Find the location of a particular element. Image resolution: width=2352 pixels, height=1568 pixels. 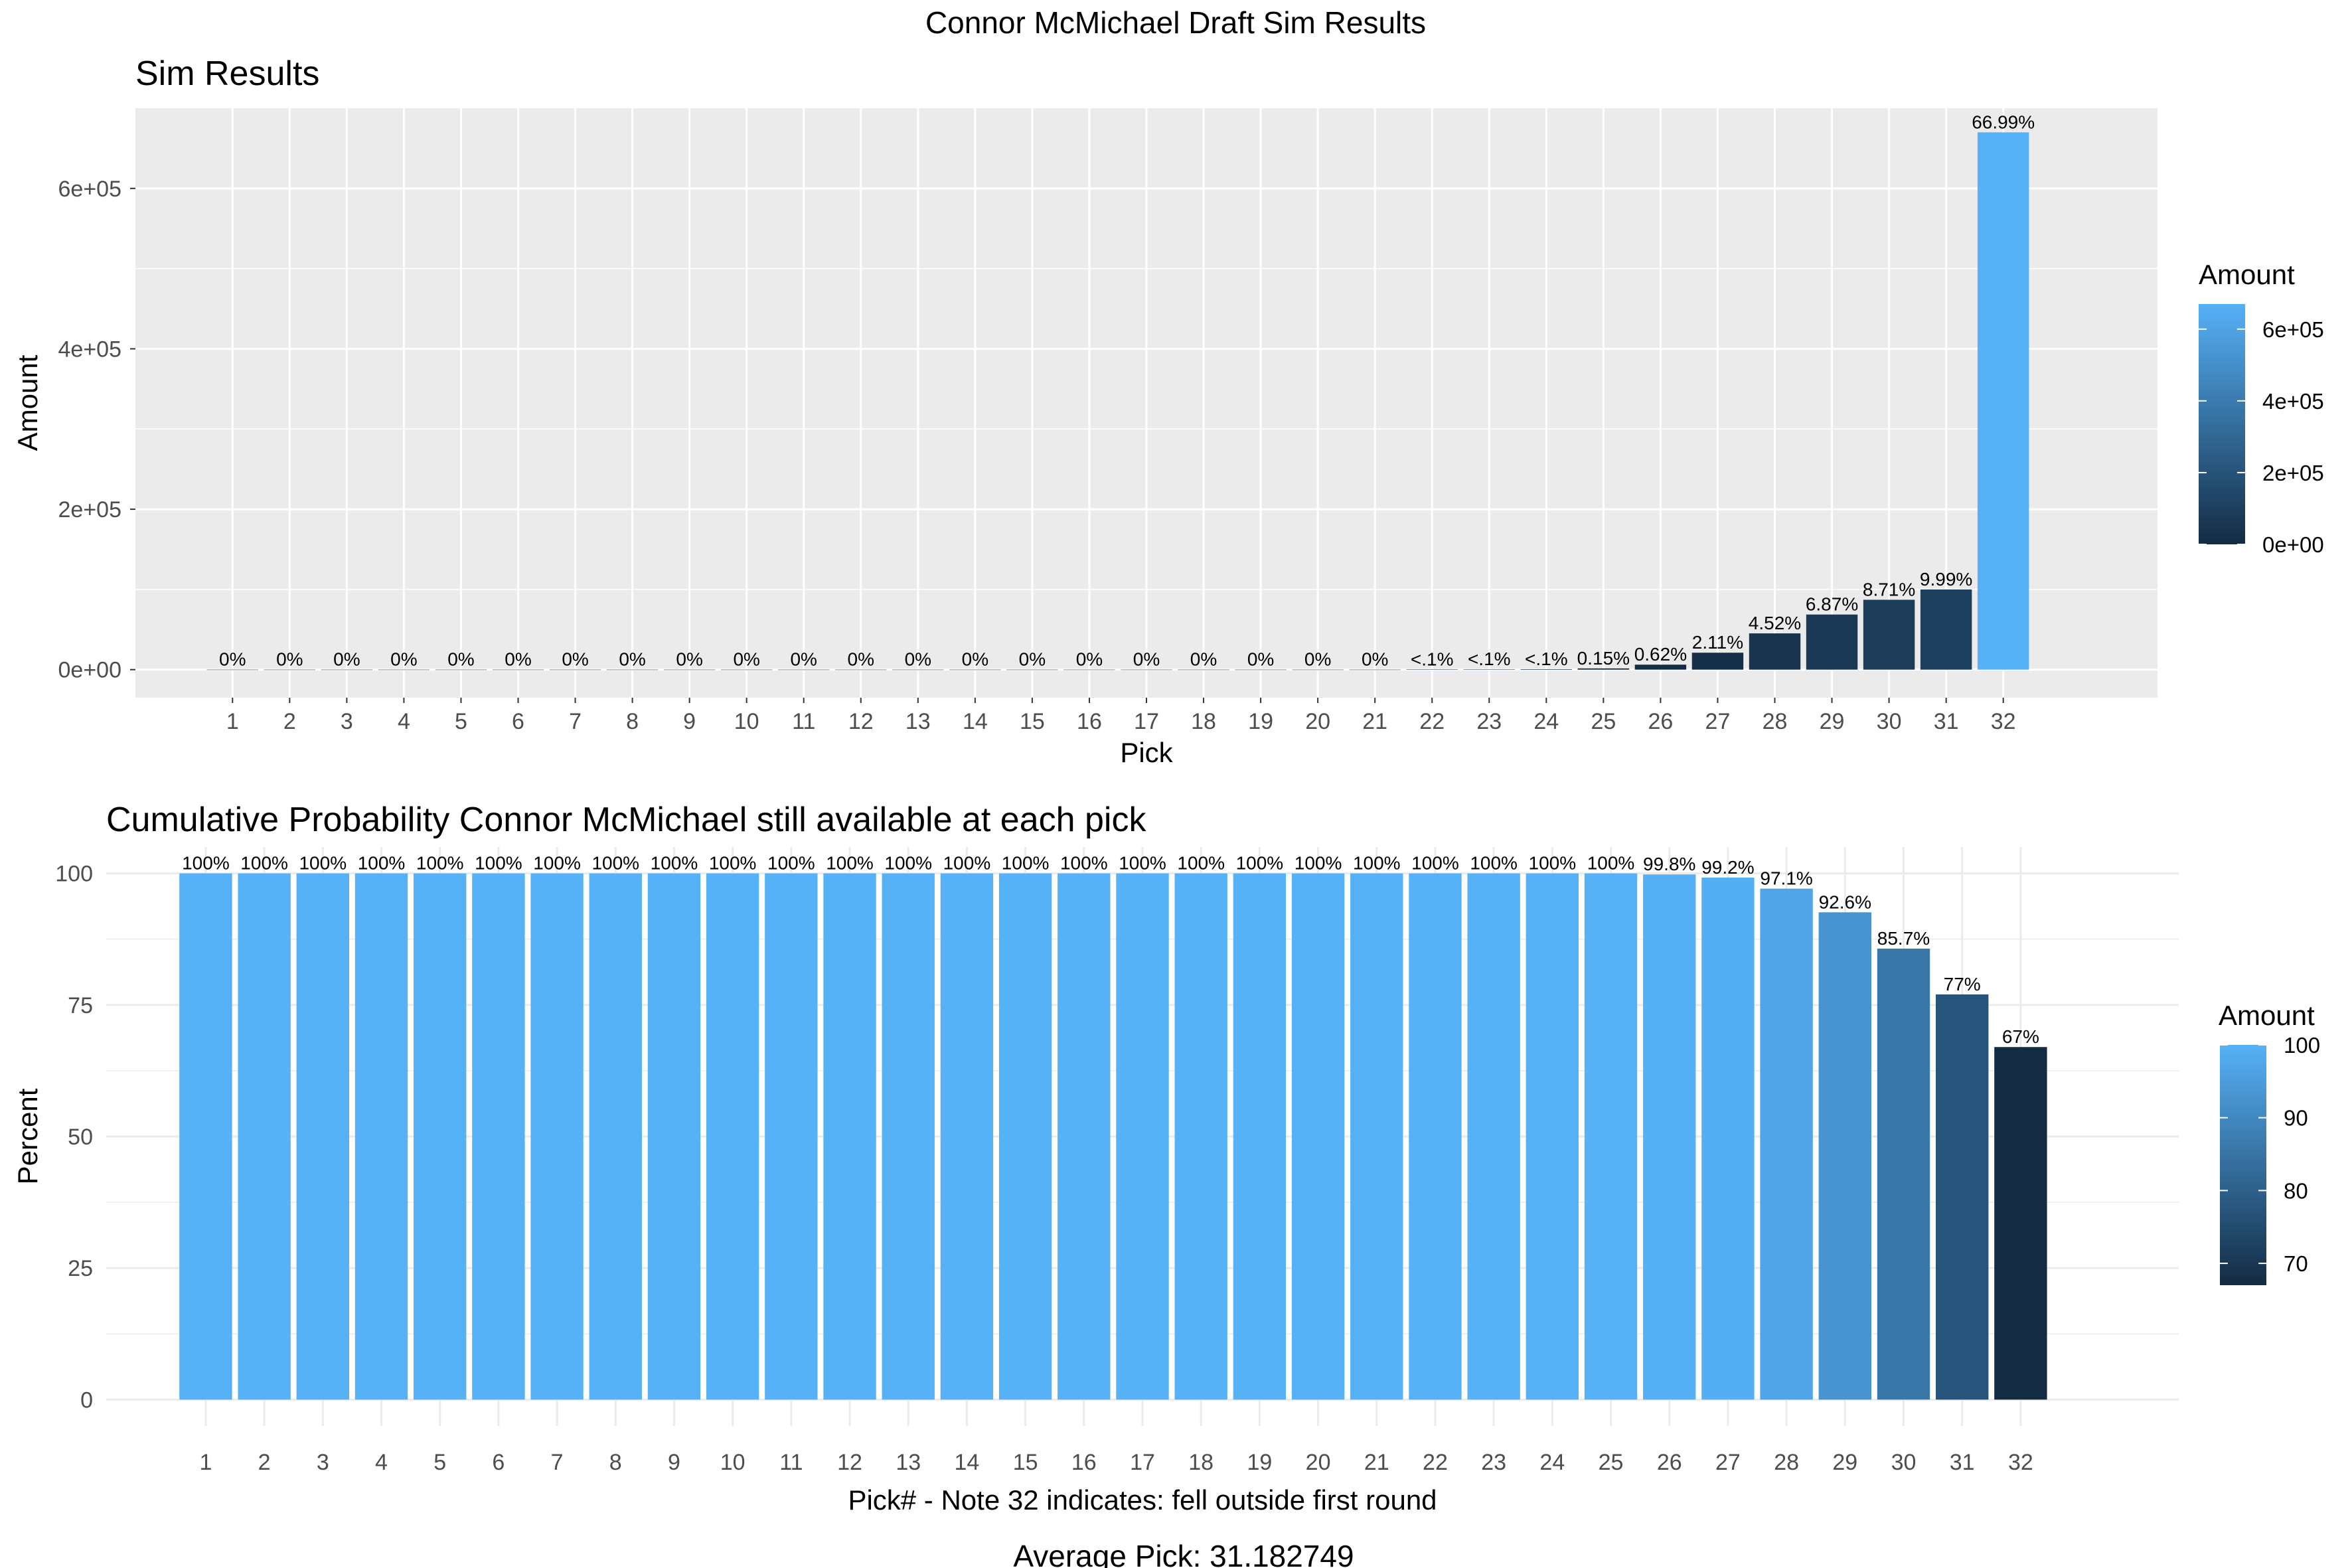

x-axis-title: Pick is located at coordinates (1147, 752).